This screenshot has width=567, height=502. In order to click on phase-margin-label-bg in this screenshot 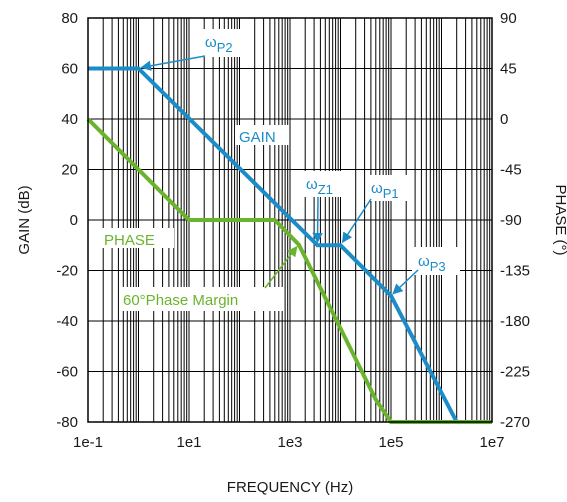, I will do `click(201, 299)`.